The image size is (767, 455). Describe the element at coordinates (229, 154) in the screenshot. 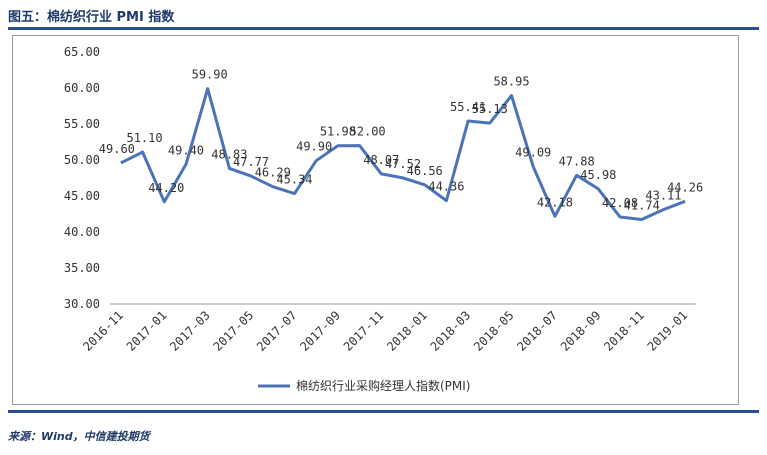

I see `data-label: 48.83` at that location.